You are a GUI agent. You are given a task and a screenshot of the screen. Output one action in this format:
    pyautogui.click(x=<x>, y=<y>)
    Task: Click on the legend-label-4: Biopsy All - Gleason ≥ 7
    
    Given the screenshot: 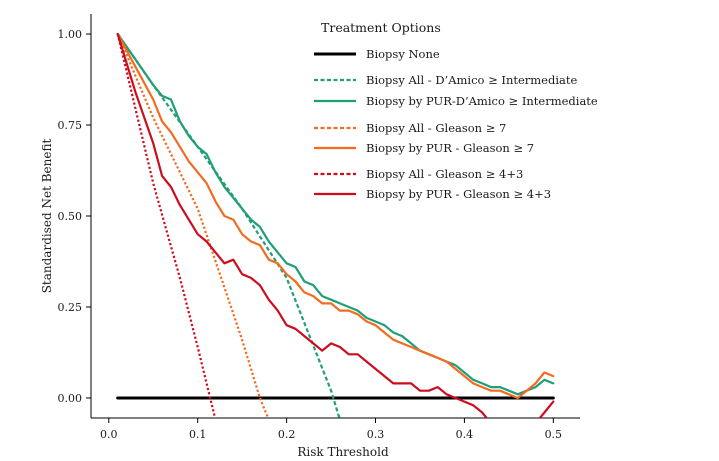 What is the action you would take?
    pyautogui.click(x=436, y=128)
    